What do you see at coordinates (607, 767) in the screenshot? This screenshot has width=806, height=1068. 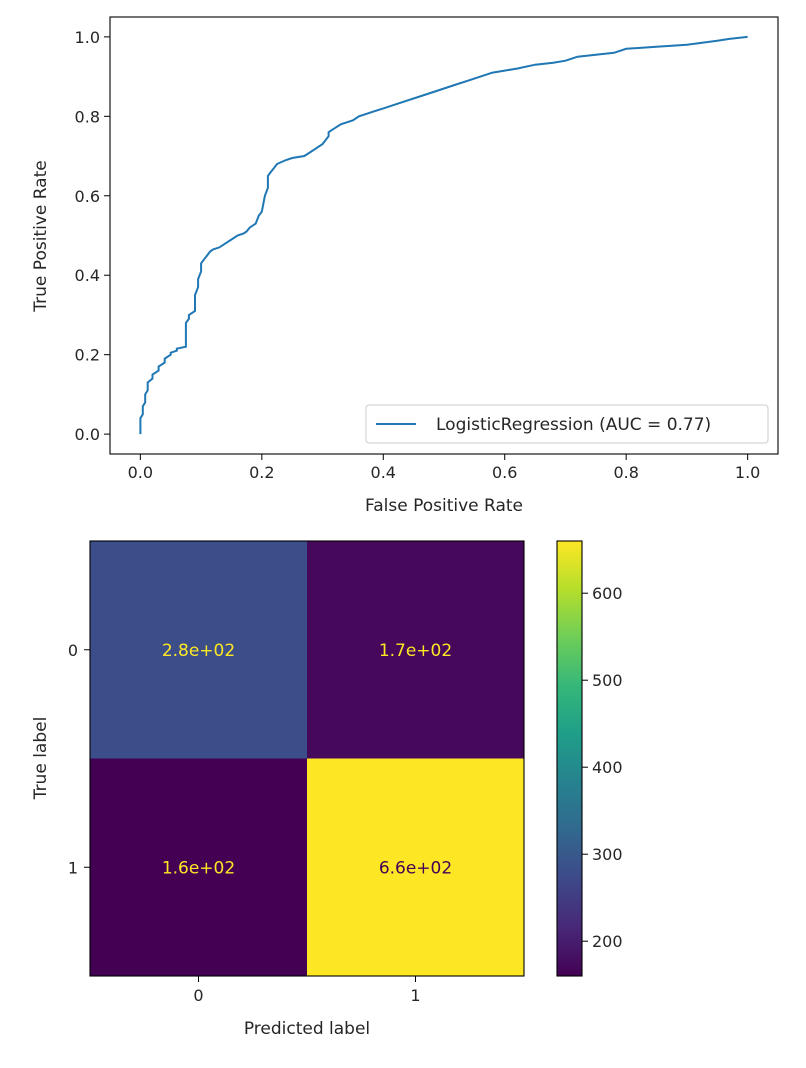 I see `colorbar-tick-label: 400` at bounding box center [607, 767].